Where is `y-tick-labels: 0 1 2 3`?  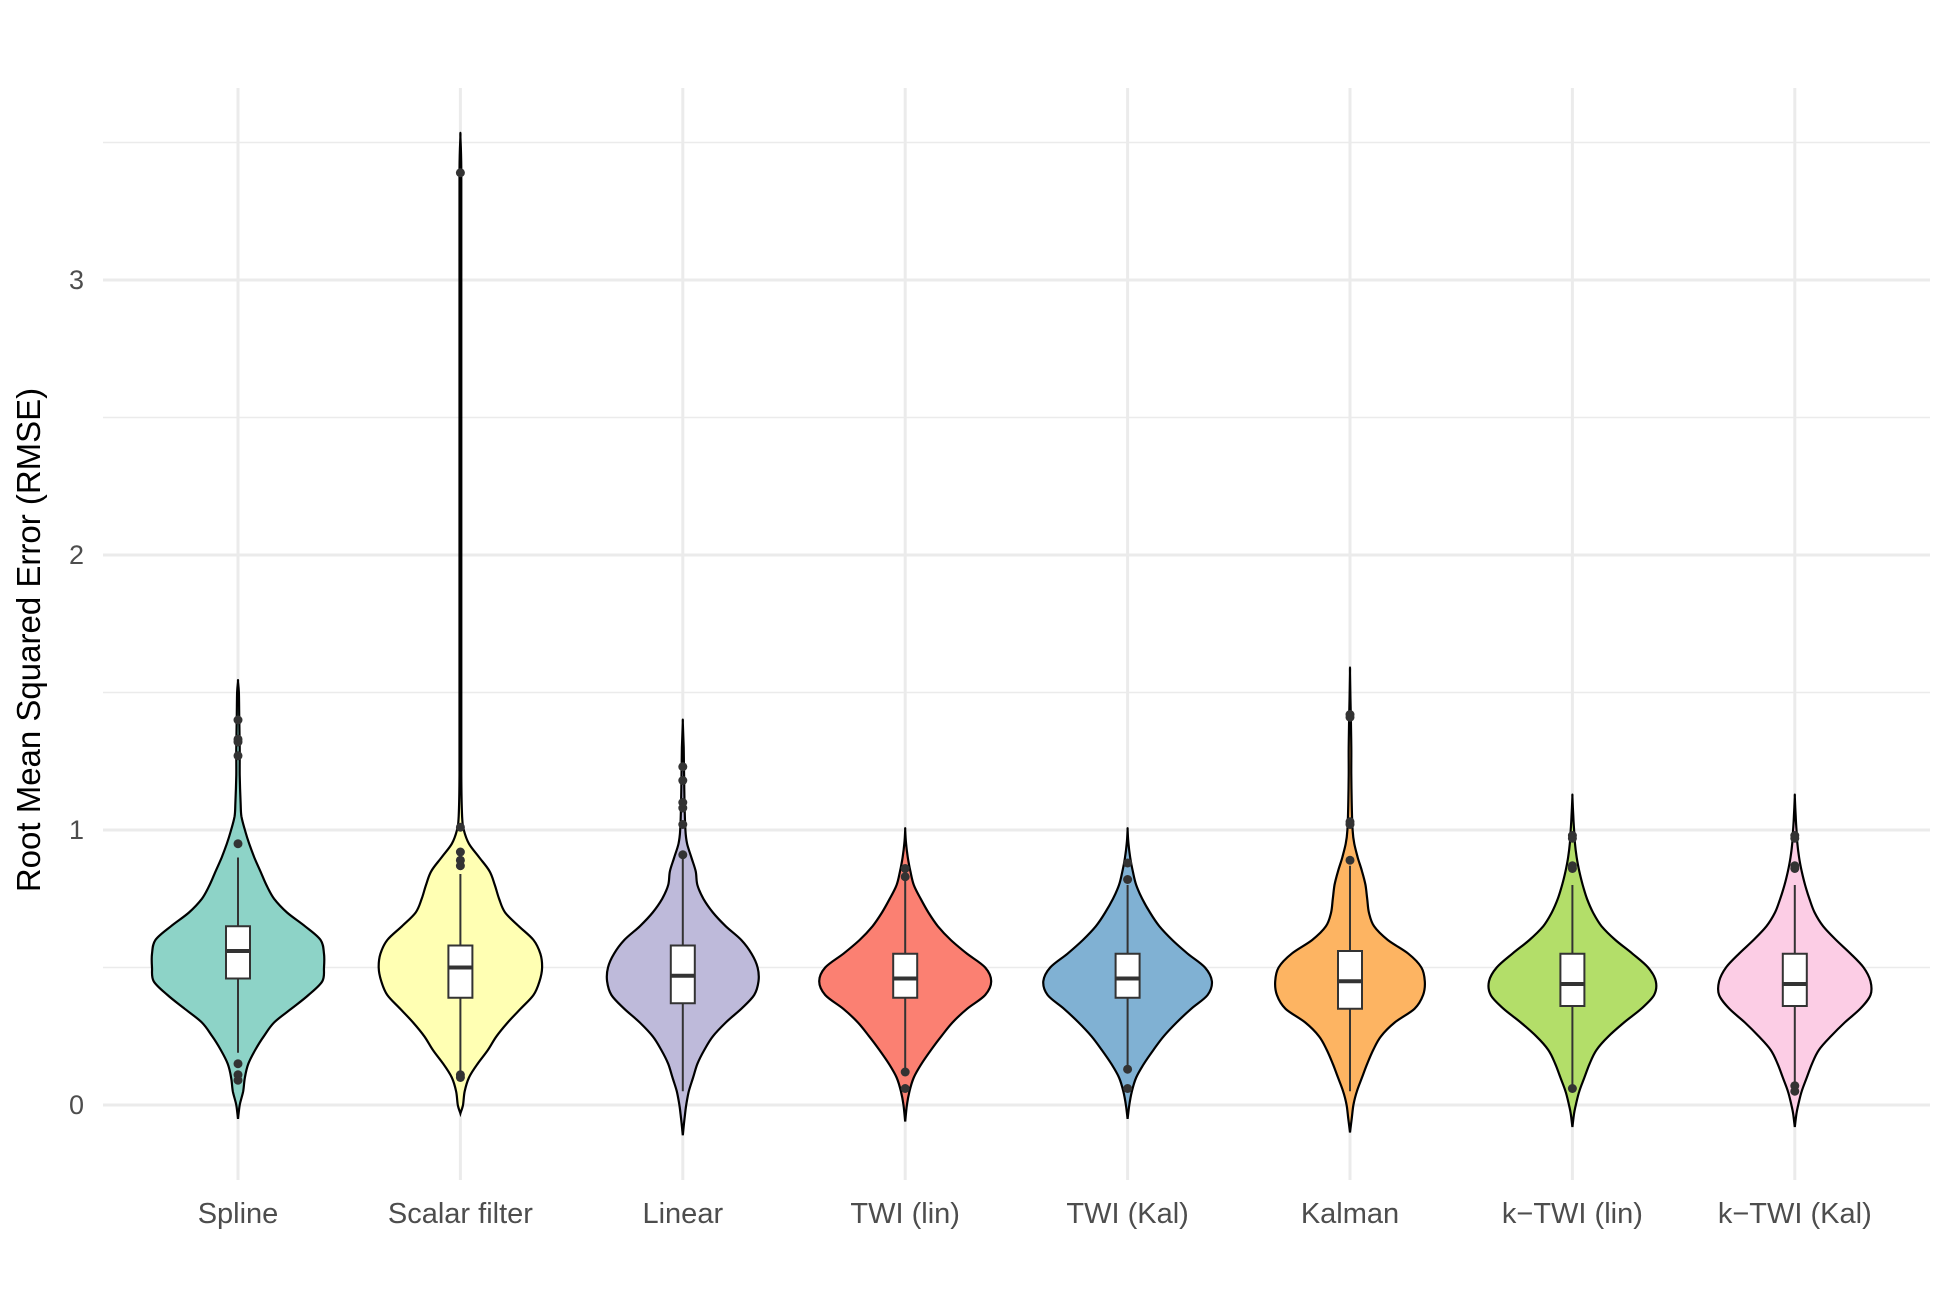 y-tick-labels: 0 1 2 3 is located at coordinates (76, 692).